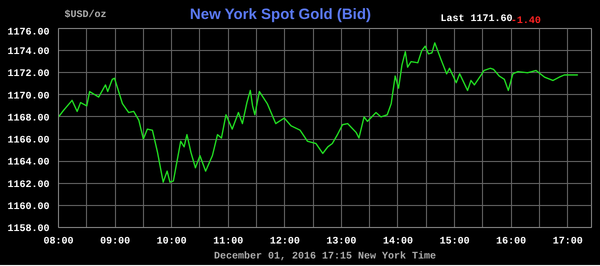  What do you see at coordinates (28, 185) in the screenshot?
I see `y-tick-label: 1162.00` at bounding box center [28, 185].